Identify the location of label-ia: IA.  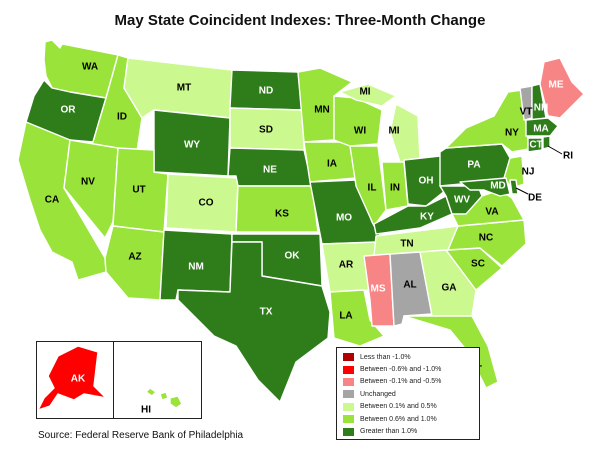
(332, 164).